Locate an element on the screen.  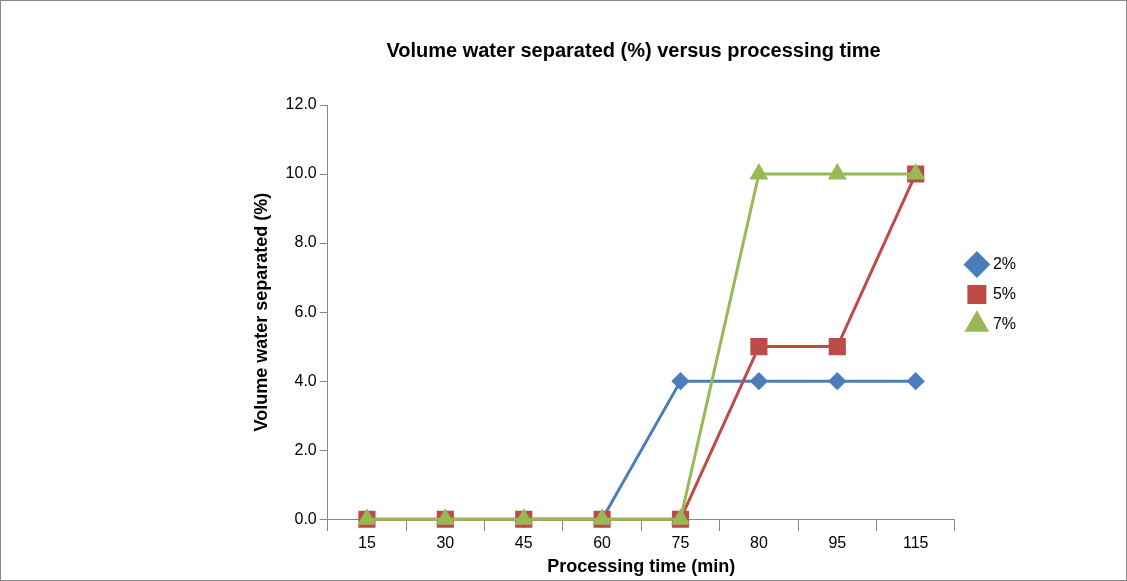
legend-label: 2% is located at coordinates (1004, 263).